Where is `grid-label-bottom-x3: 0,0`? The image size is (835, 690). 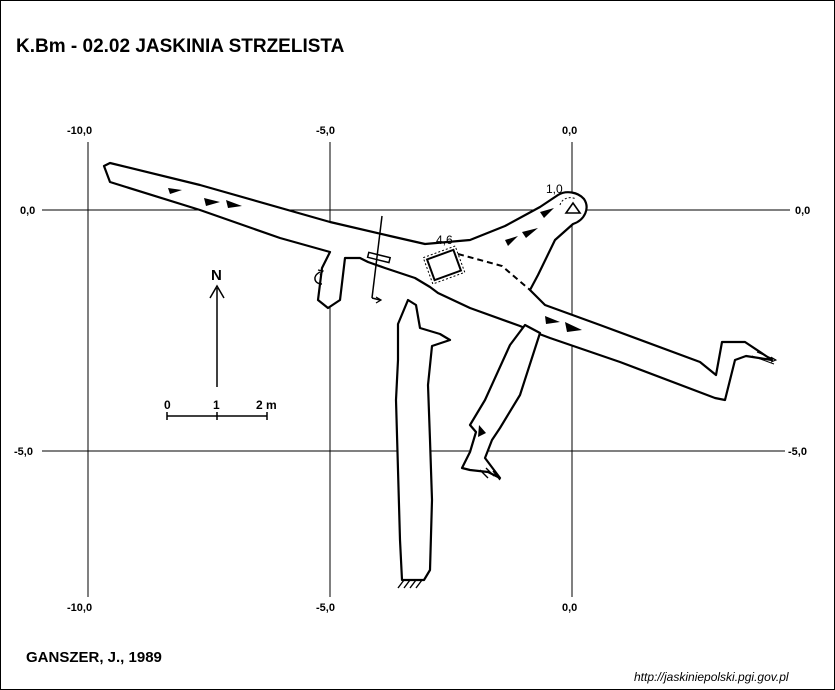 grid-label-bottom-x3: 0,0 is located at coordinates (569, 608).